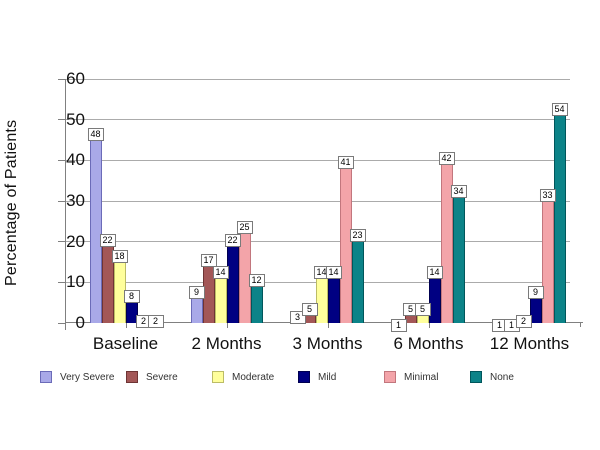 The height and width of the screenshot is (450, 600). Describe the element at coordinates (87, 377) in the screenshot. I see `legend-label: Very Severe` at that location.